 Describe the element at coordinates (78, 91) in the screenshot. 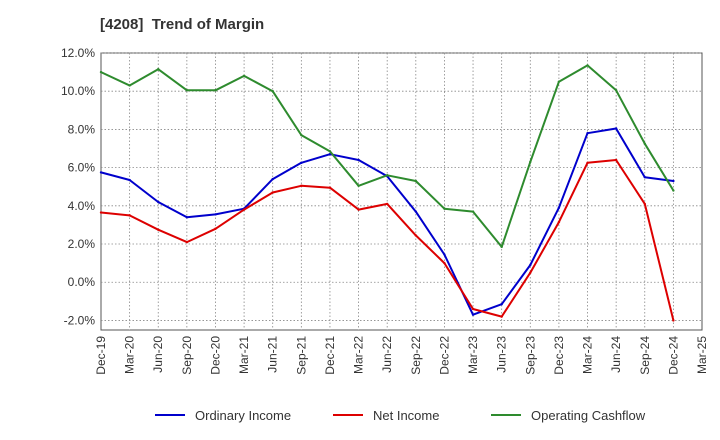

I see `y-tick-label: 10.0%` at that location.